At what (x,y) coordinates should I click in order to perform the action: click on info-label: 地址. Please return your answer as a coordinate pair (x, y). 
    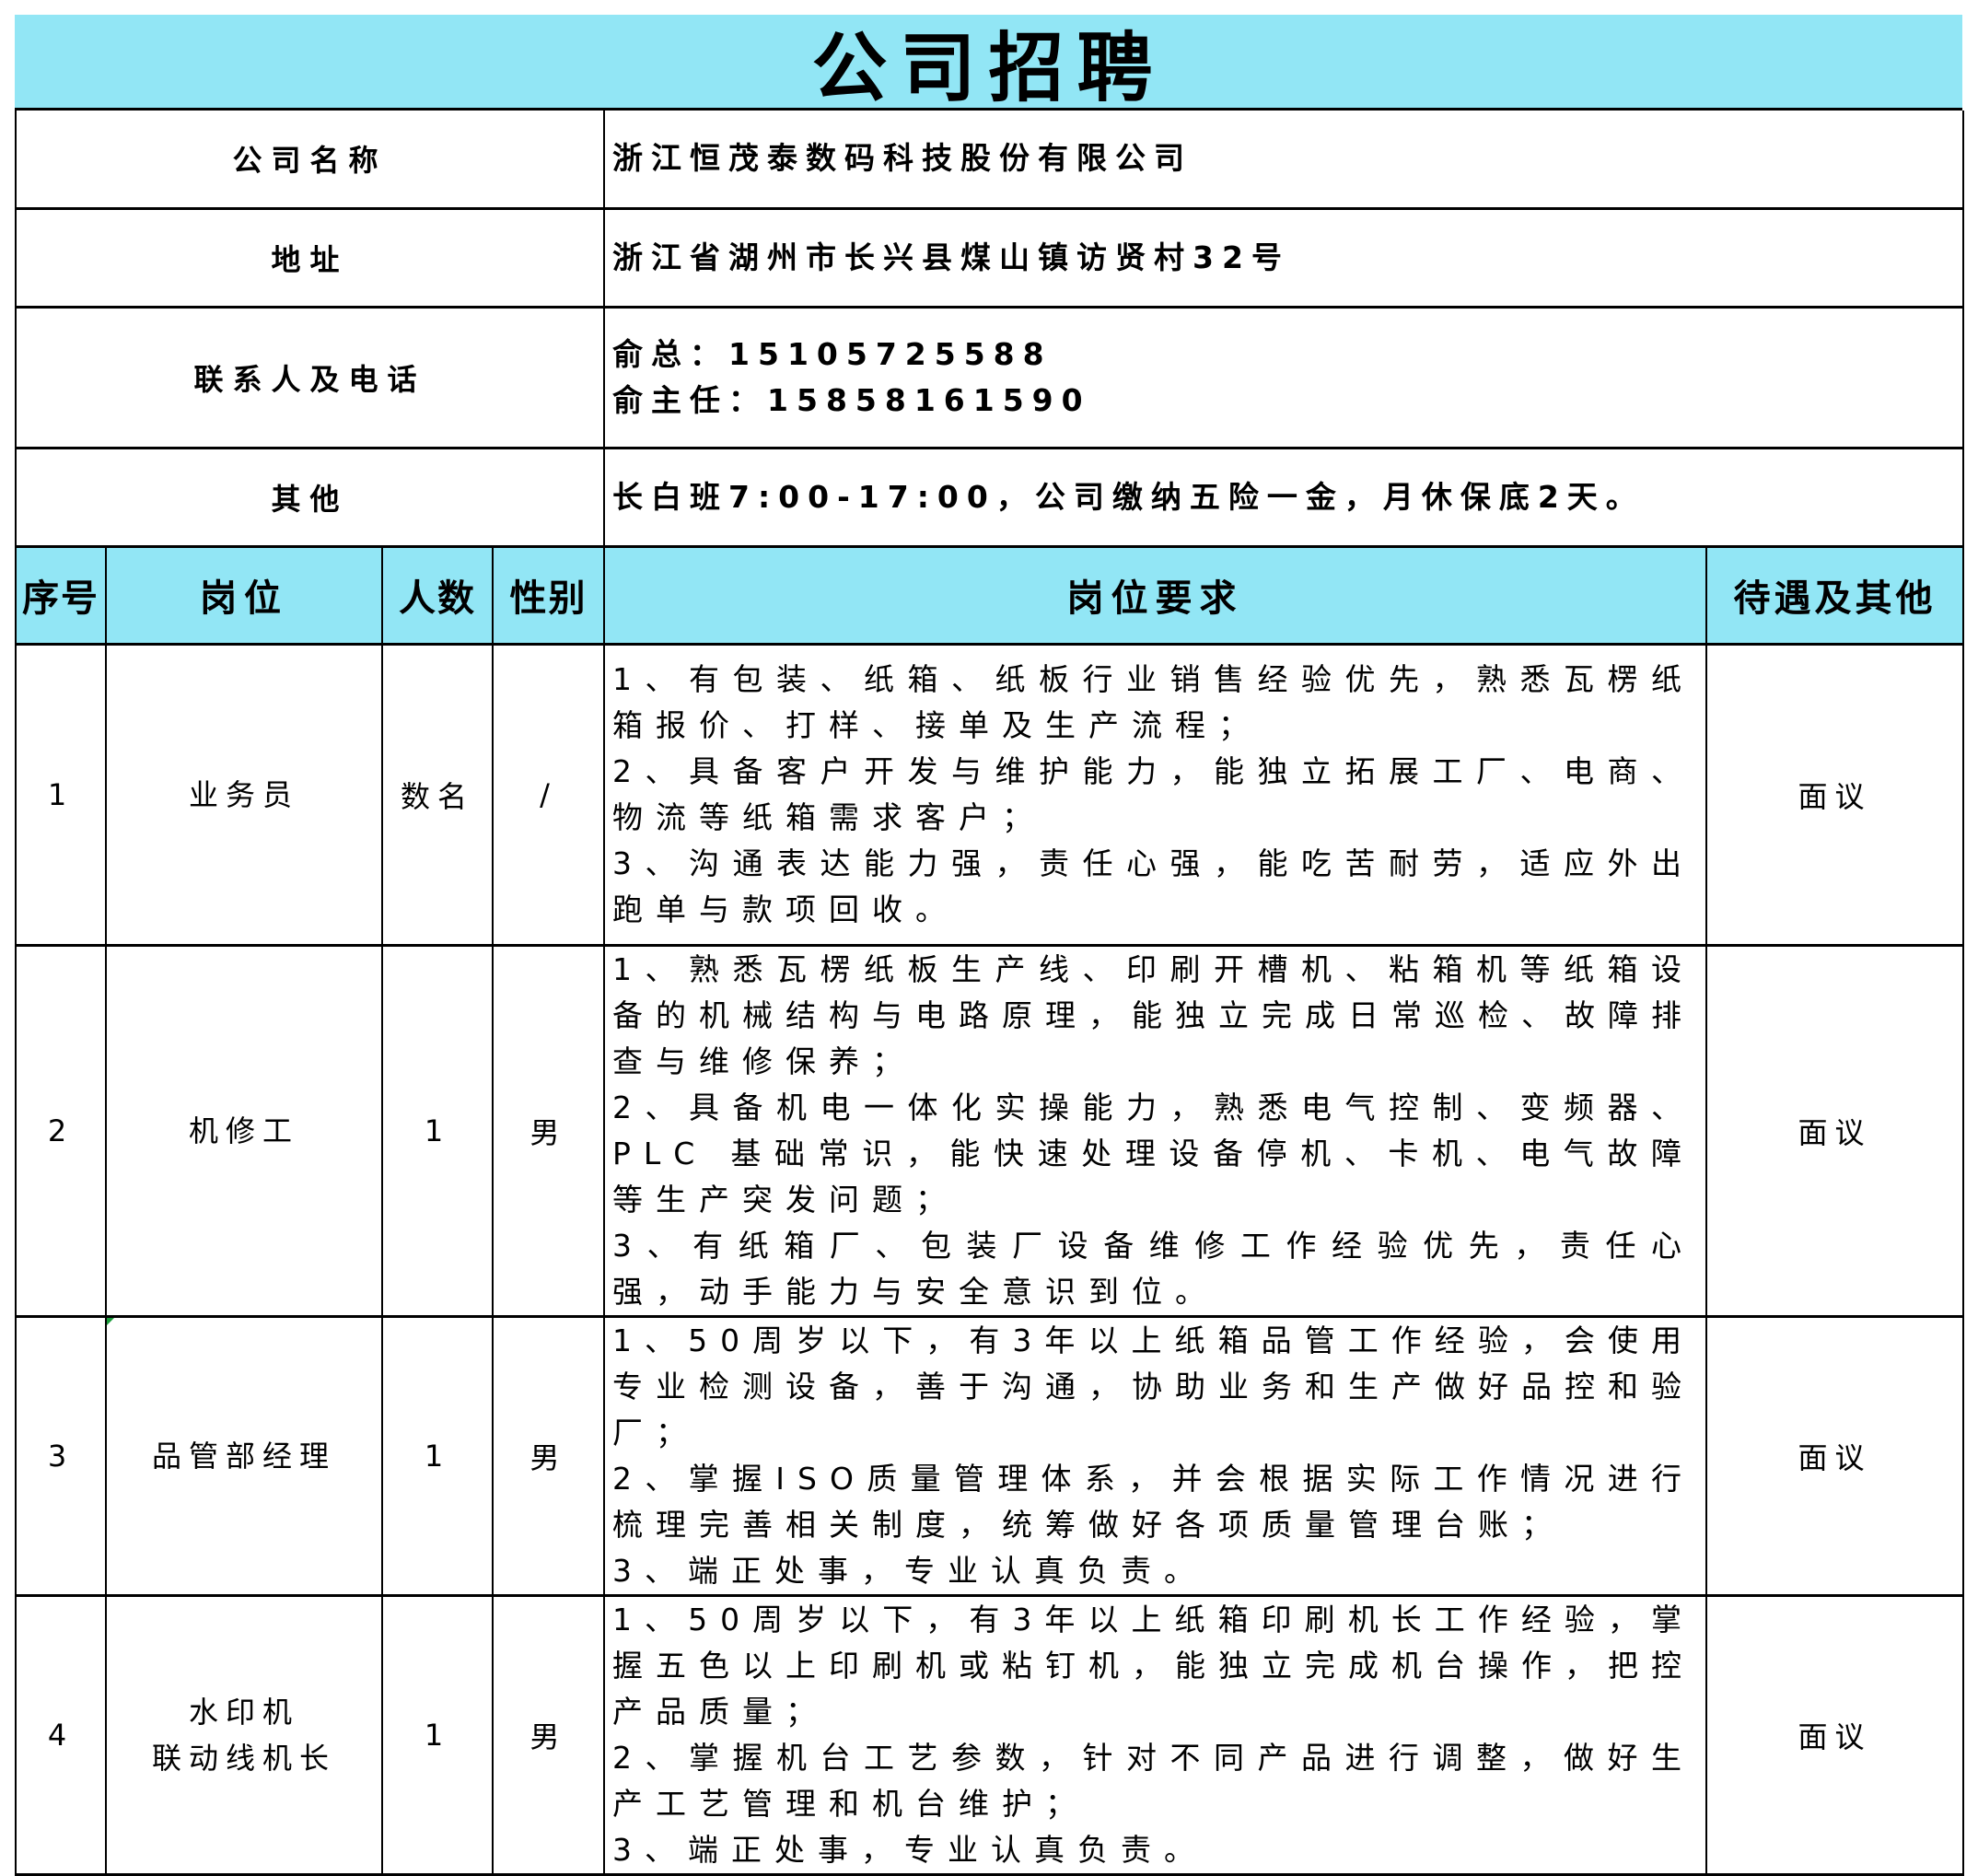
    Looking at the image, I should click on (310, 258).